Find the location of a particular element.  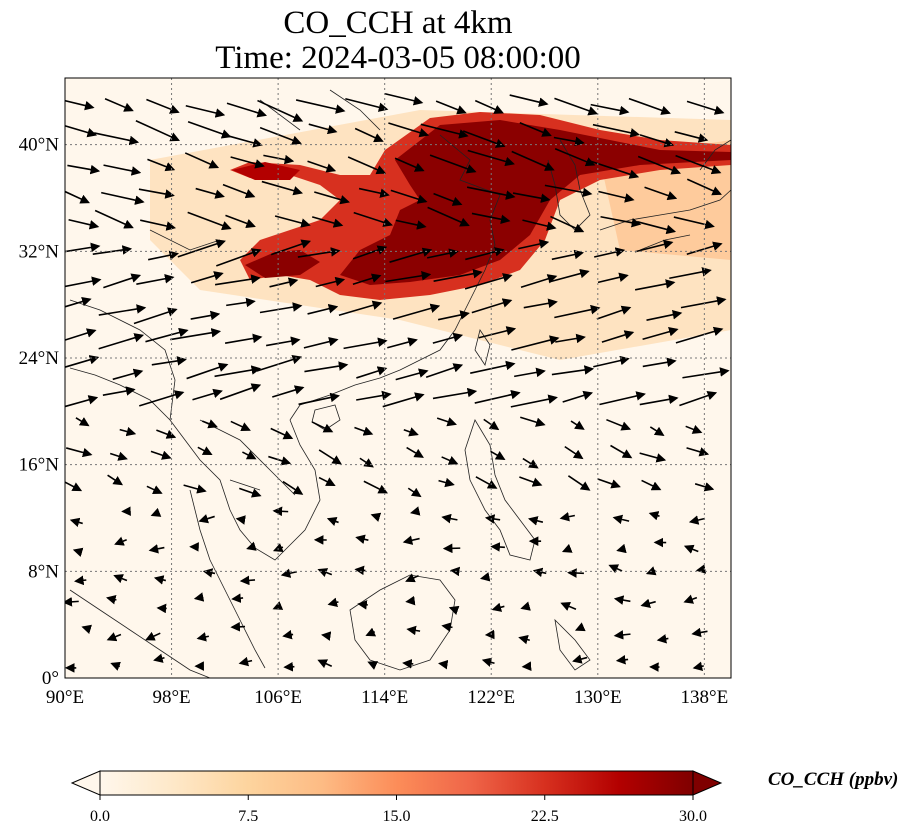

colorbar-gradient is located at coordinates (396, 783).